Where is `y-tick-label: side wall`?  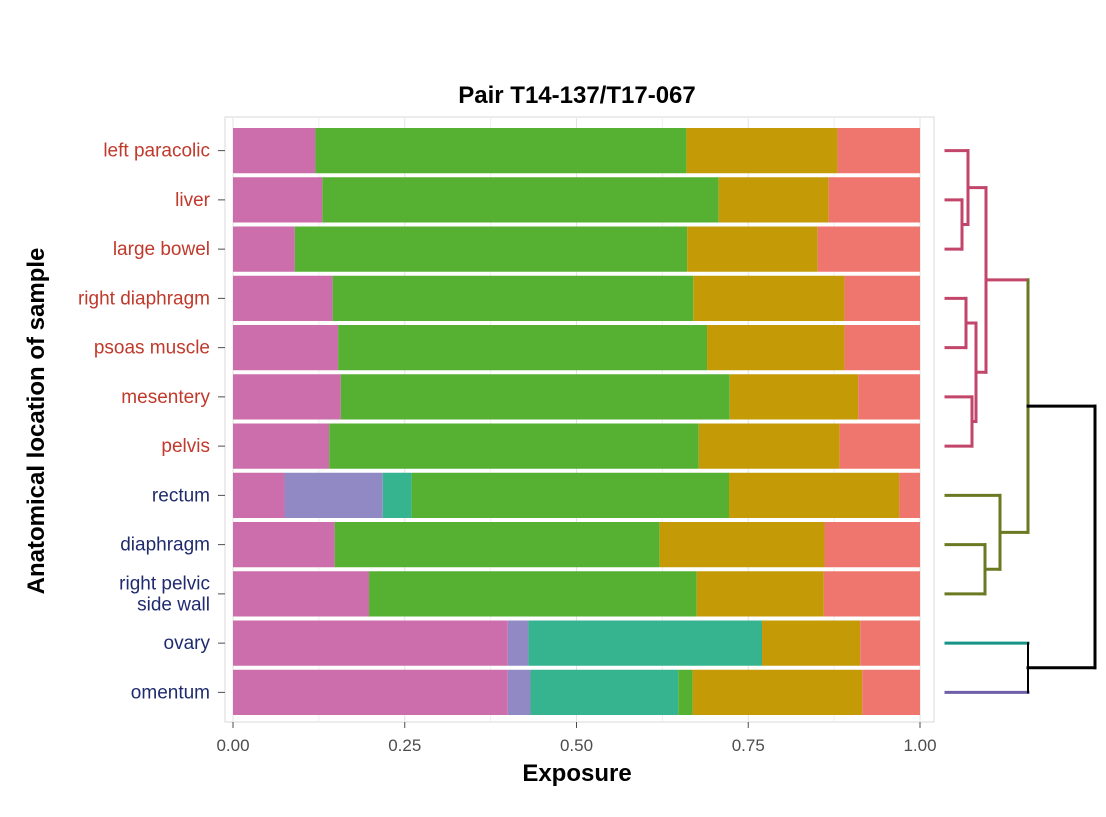 y-tick-label: side wall is located at coordinates (173, 604).